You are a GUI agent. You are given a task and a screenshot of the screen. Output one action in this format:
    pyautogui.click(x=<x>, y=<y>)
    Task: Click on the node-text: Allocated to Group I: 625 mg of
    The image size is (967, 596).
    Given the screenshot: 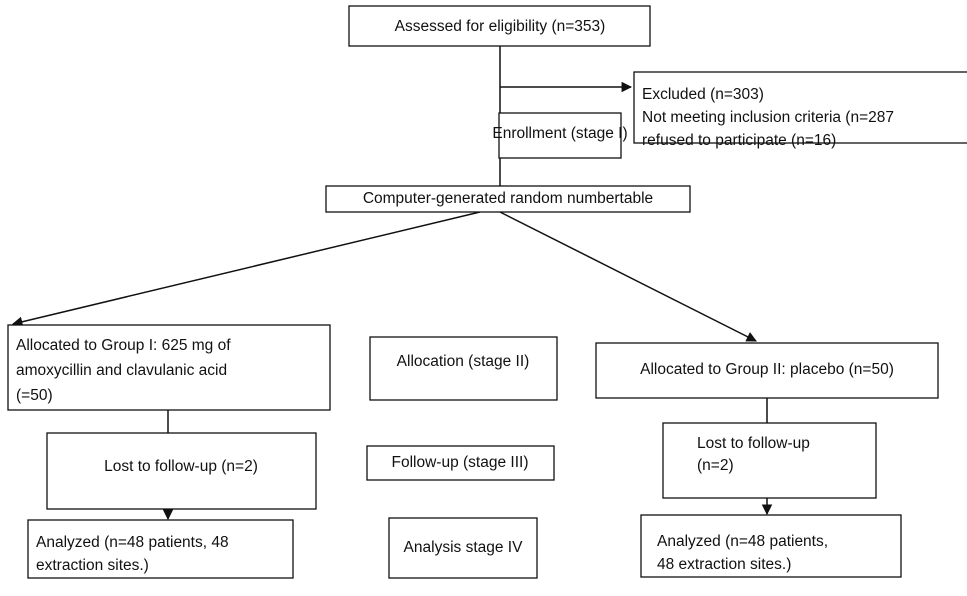 What is the action you would take?
    pyautogui.click(x=123, y=345)
    